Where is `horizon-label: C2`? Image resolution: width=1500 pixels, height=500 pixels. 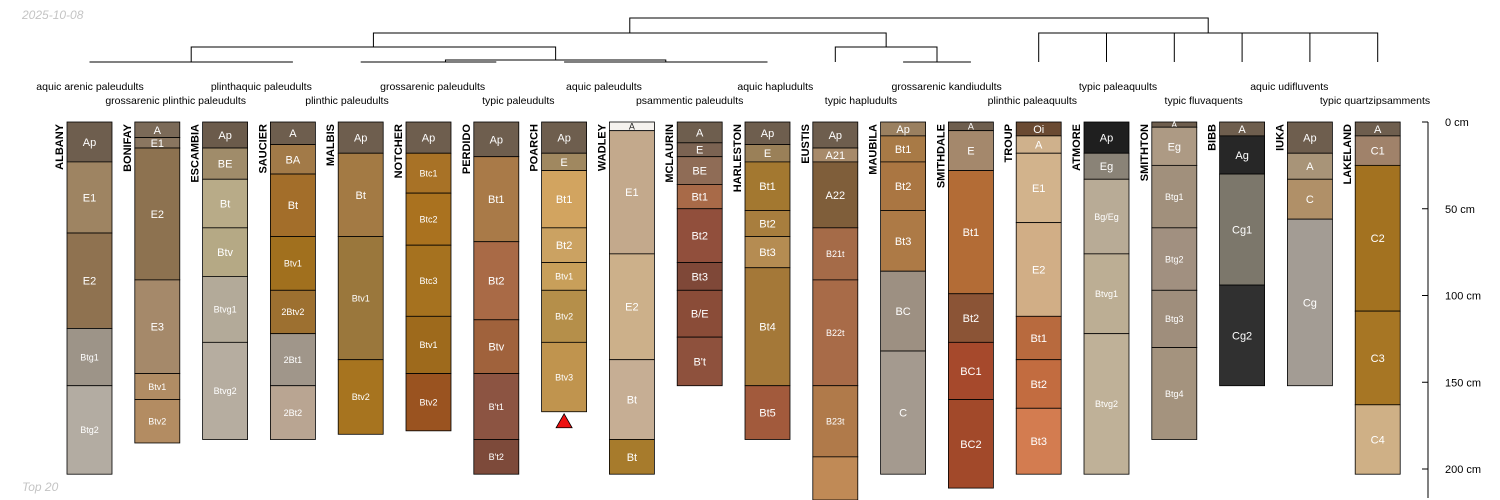 horizon-label: C2 is located at coordinates (1378, 239).